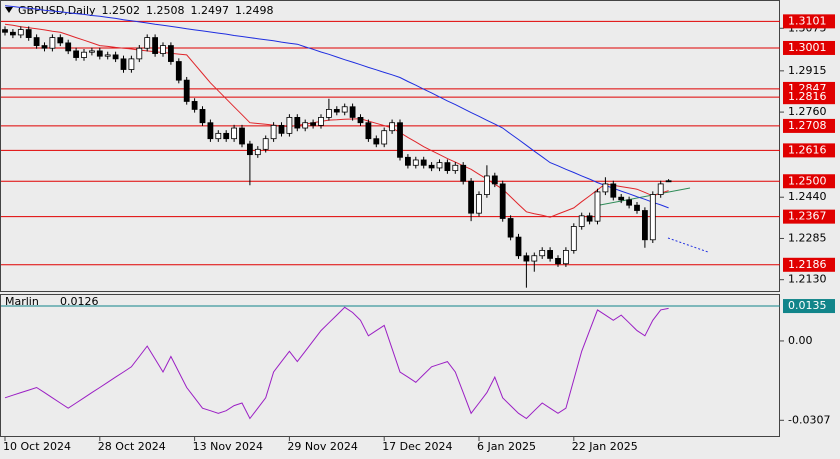 The image size is (840, 459). I want to click on x-tick-label: 6 Jan 2025, so click(506, 446).